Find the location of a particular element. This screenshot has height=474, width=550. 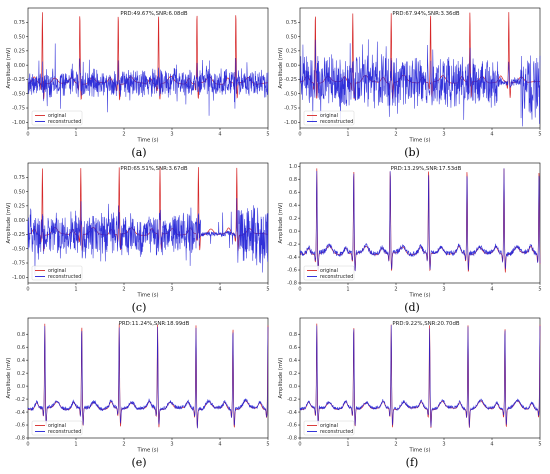

panel-label: (c) is located at coordinates (139, 307).